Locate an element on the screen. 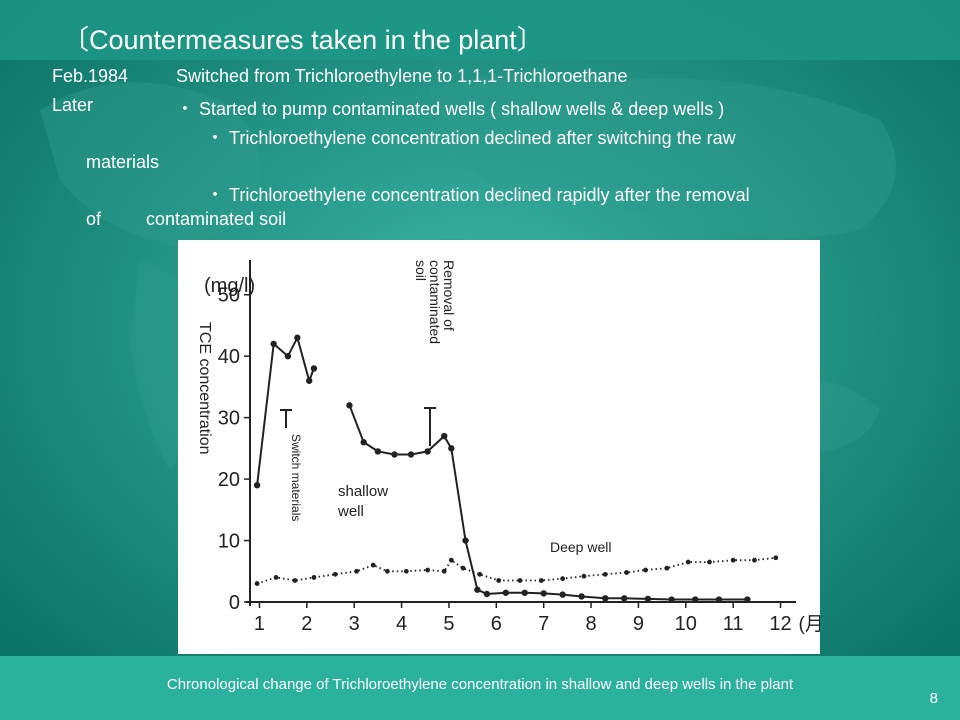 Image resolution: width=960 pixels, height=720 pixels. x-tick-label: 7 is located at coordinates (543, 624).